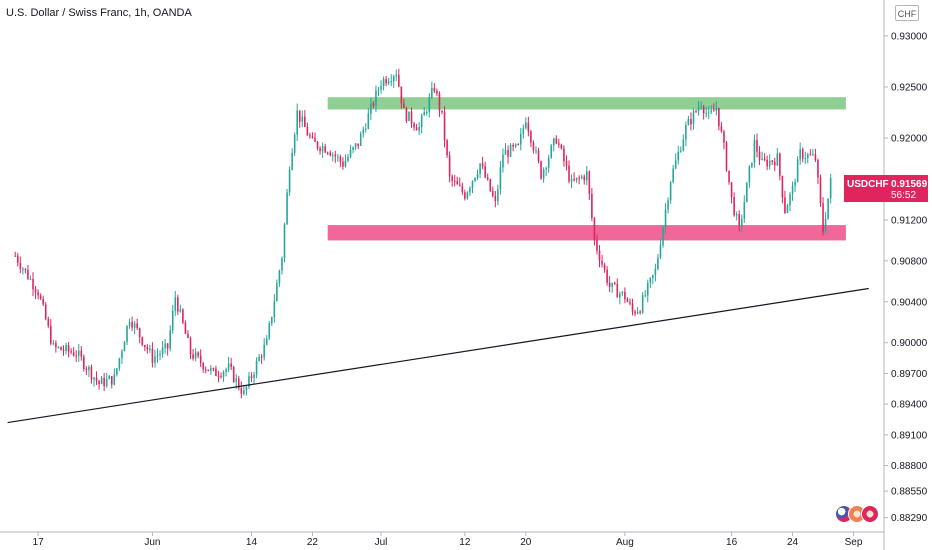 This screenshot has width=932, height=550. Describe the element at coordinates (909, 261) in the screenshot. I see `y-tick-label: 0.90800` at that location.